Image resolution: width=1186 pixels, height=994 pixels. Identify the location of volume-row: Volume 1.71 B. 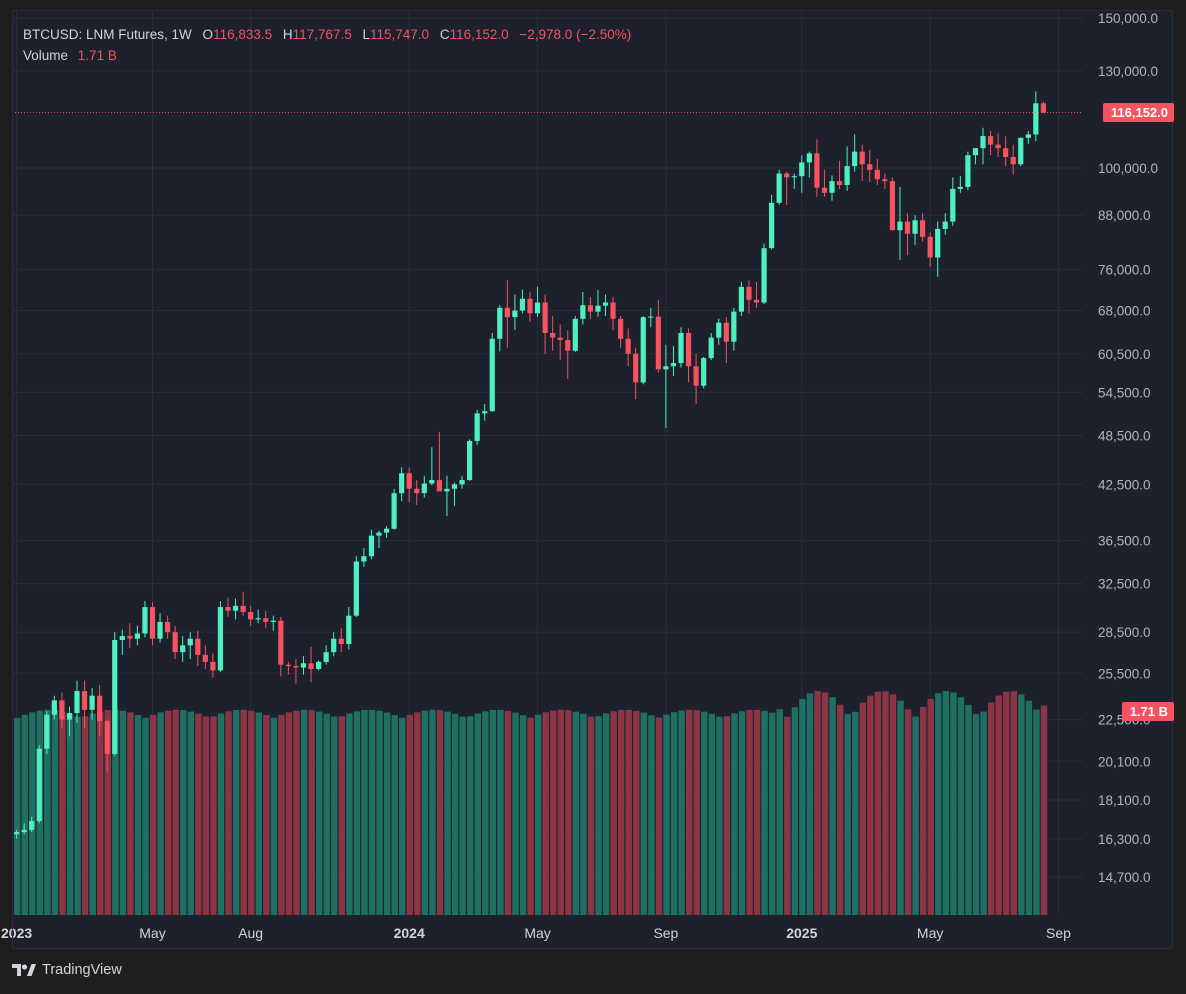
(327, 55).